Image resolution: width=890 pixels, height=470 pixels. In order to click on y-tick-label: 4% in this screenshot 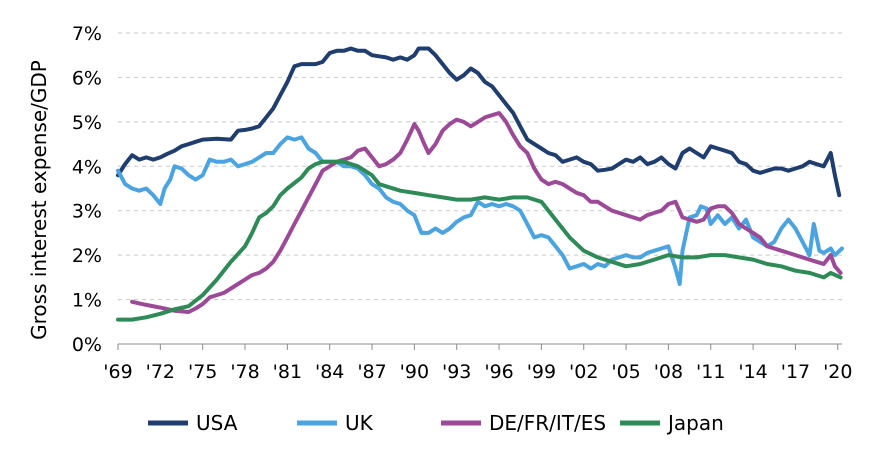, I will do `click(87, 167)`.